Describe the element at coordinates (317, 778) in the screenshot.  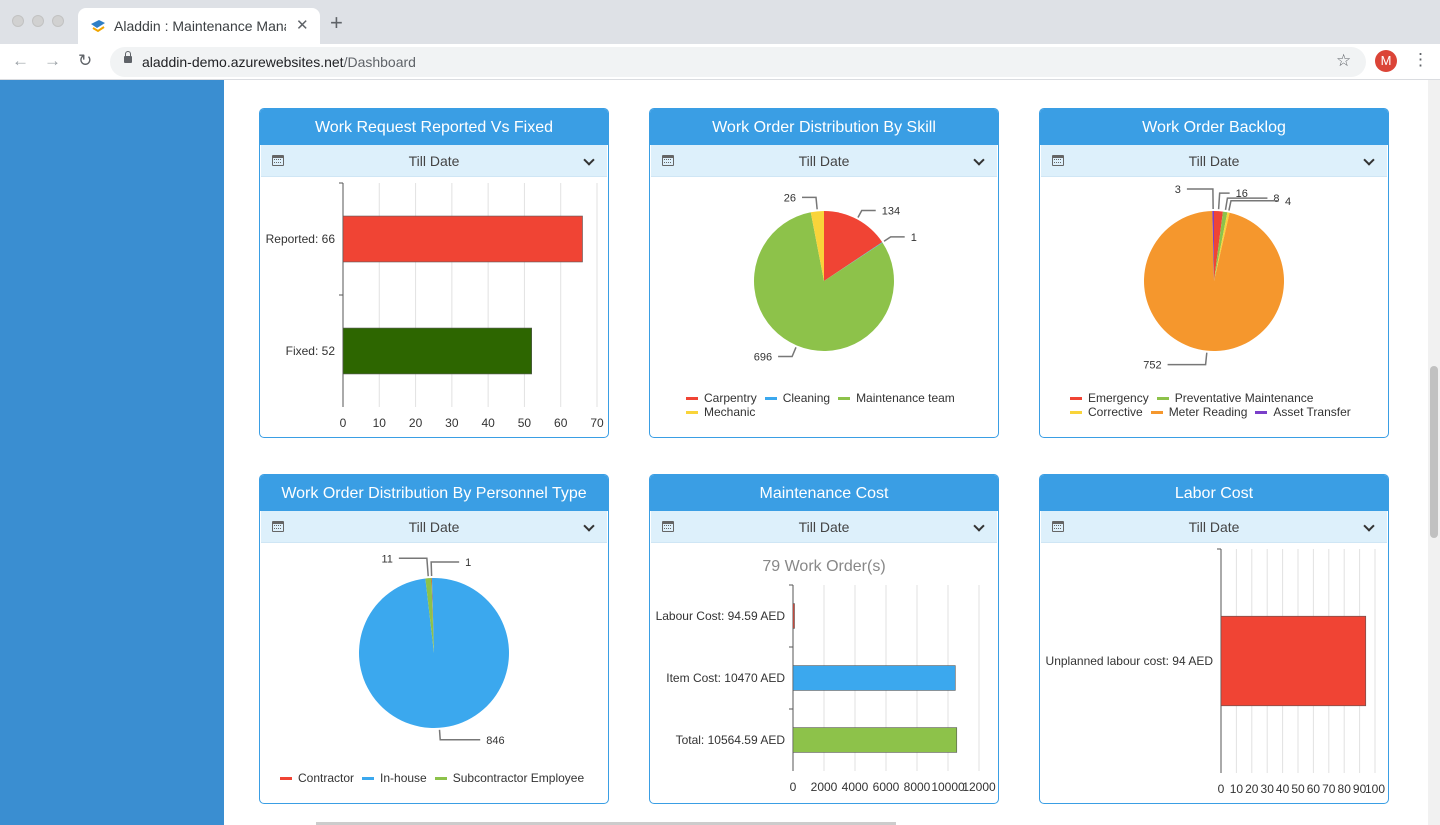
I see `legend-item: Contractor` at that location.